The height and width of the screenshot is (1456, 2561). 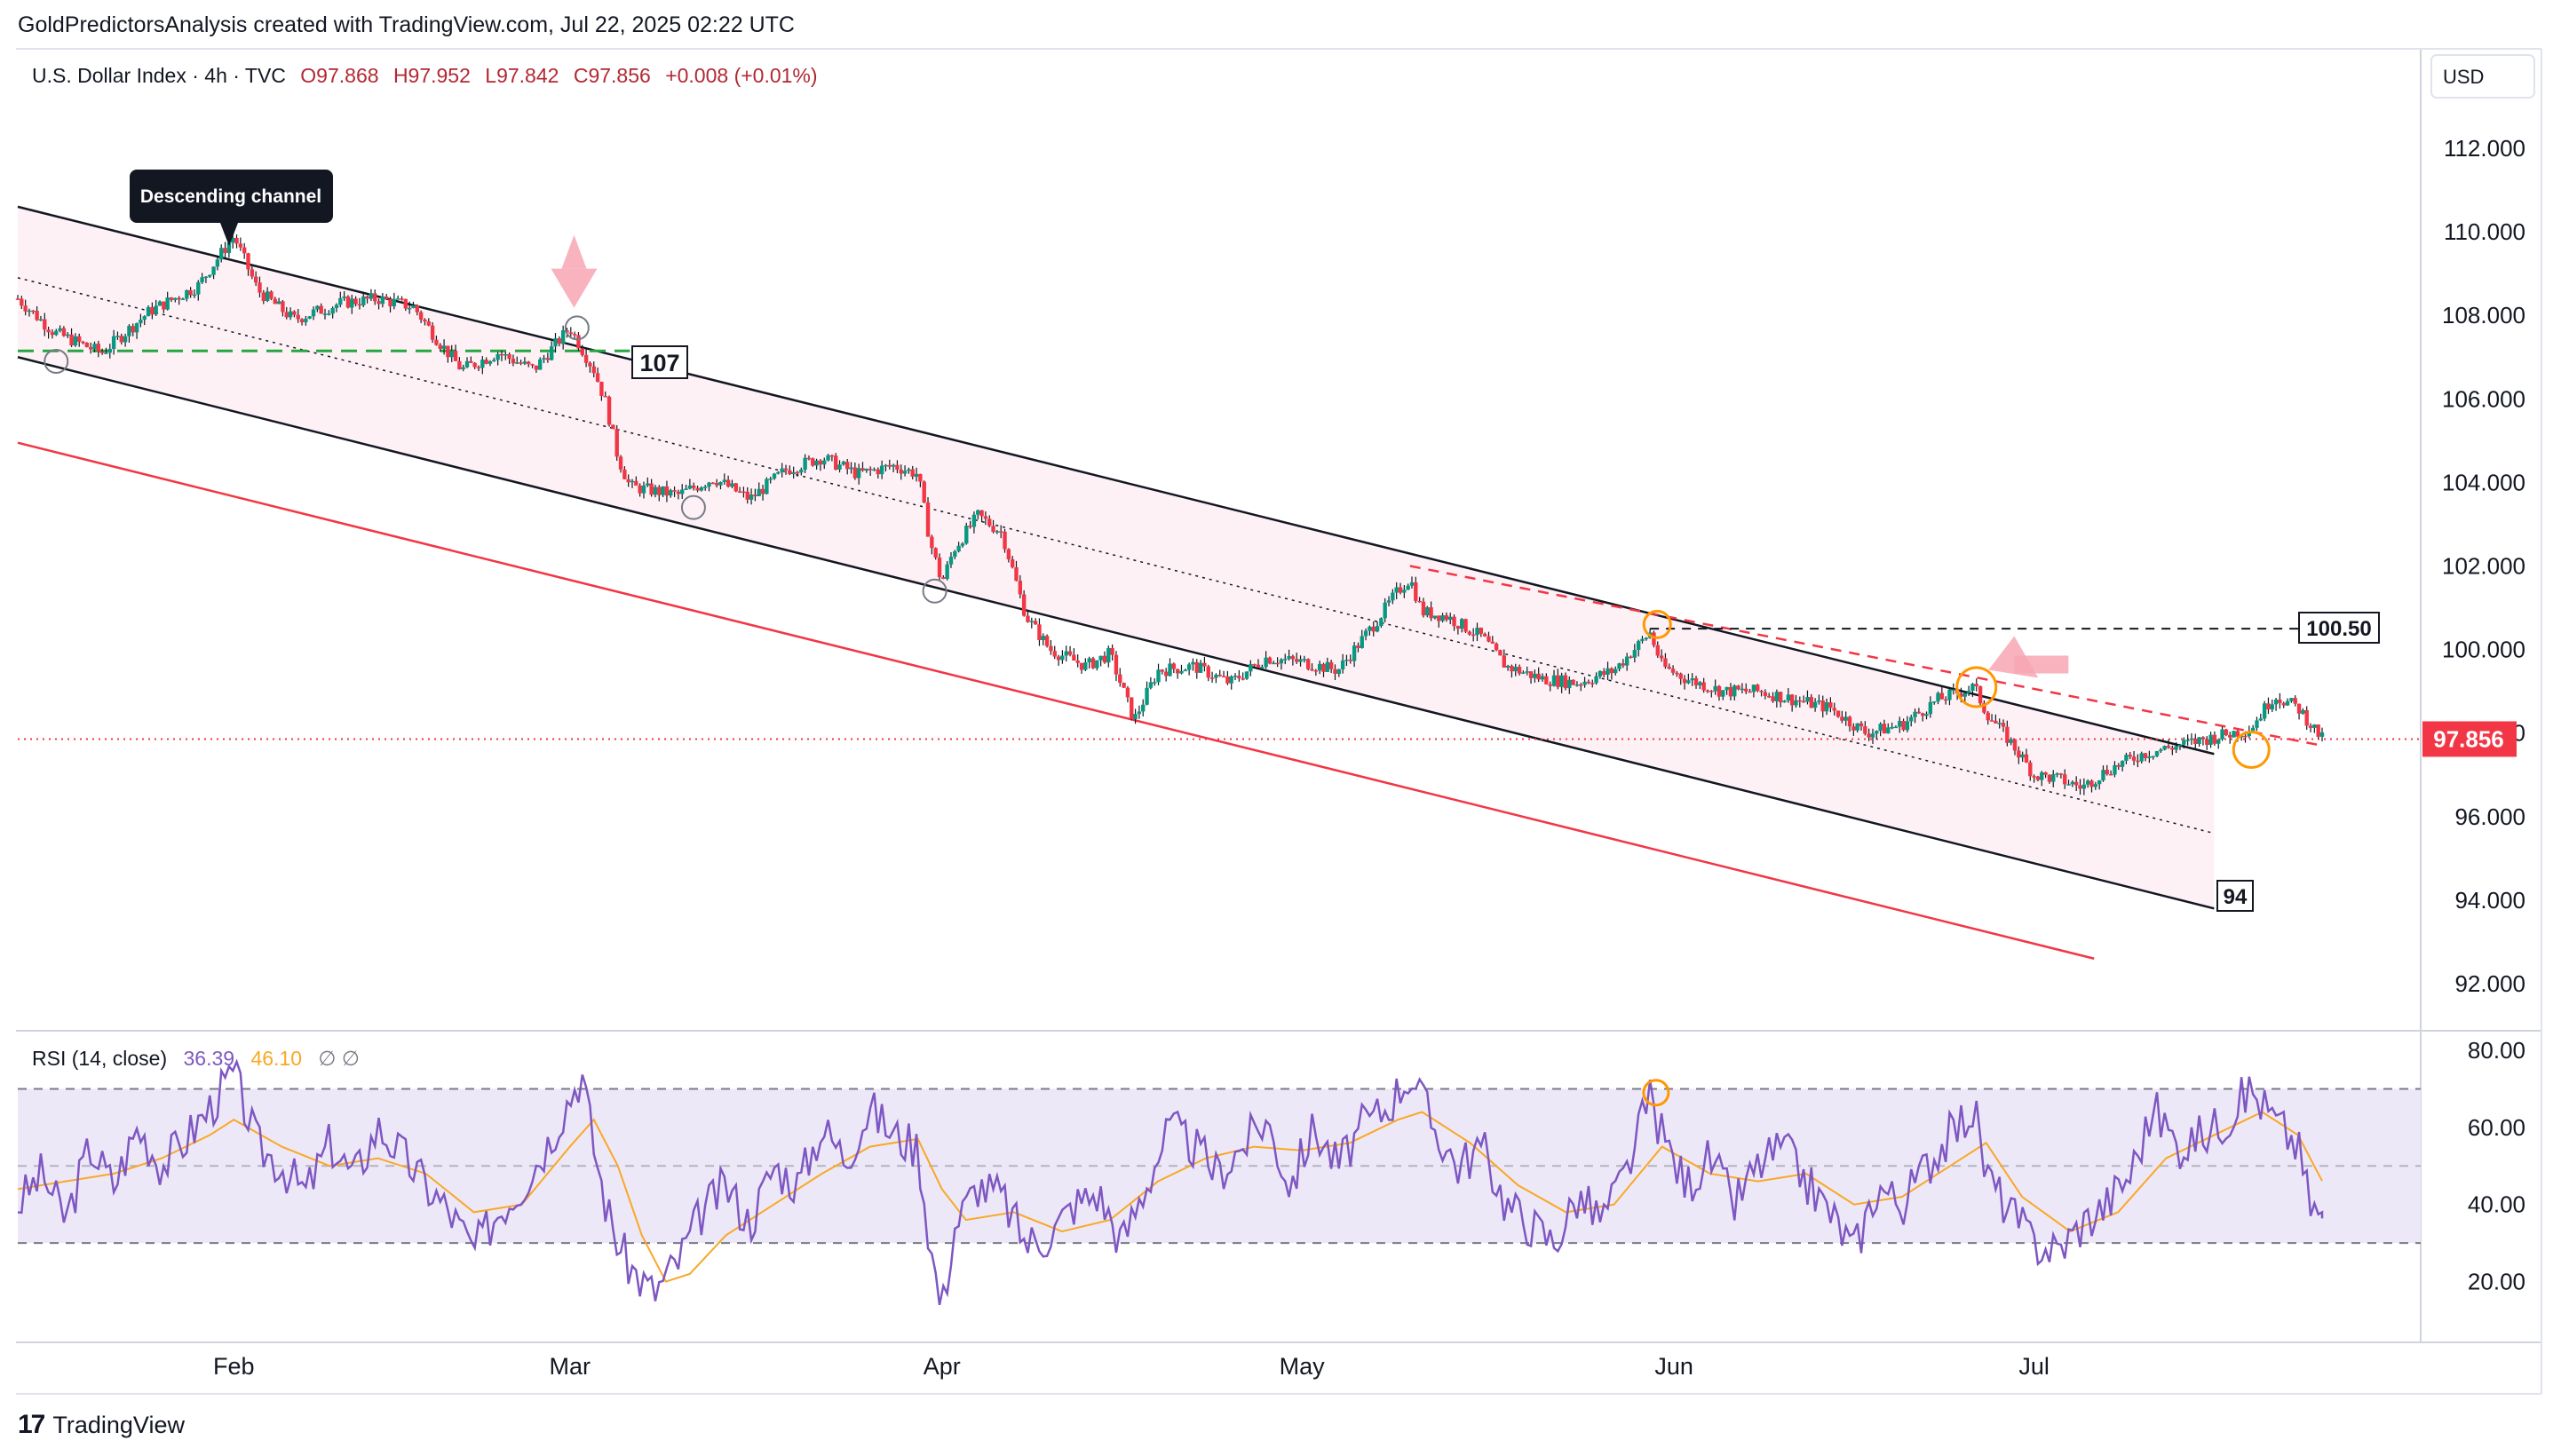 What do you see at coordinates (2496, 1050) in the screenshot?
I see `rsi-tick-label: 80.00` at bounding box center [2496, 1050].